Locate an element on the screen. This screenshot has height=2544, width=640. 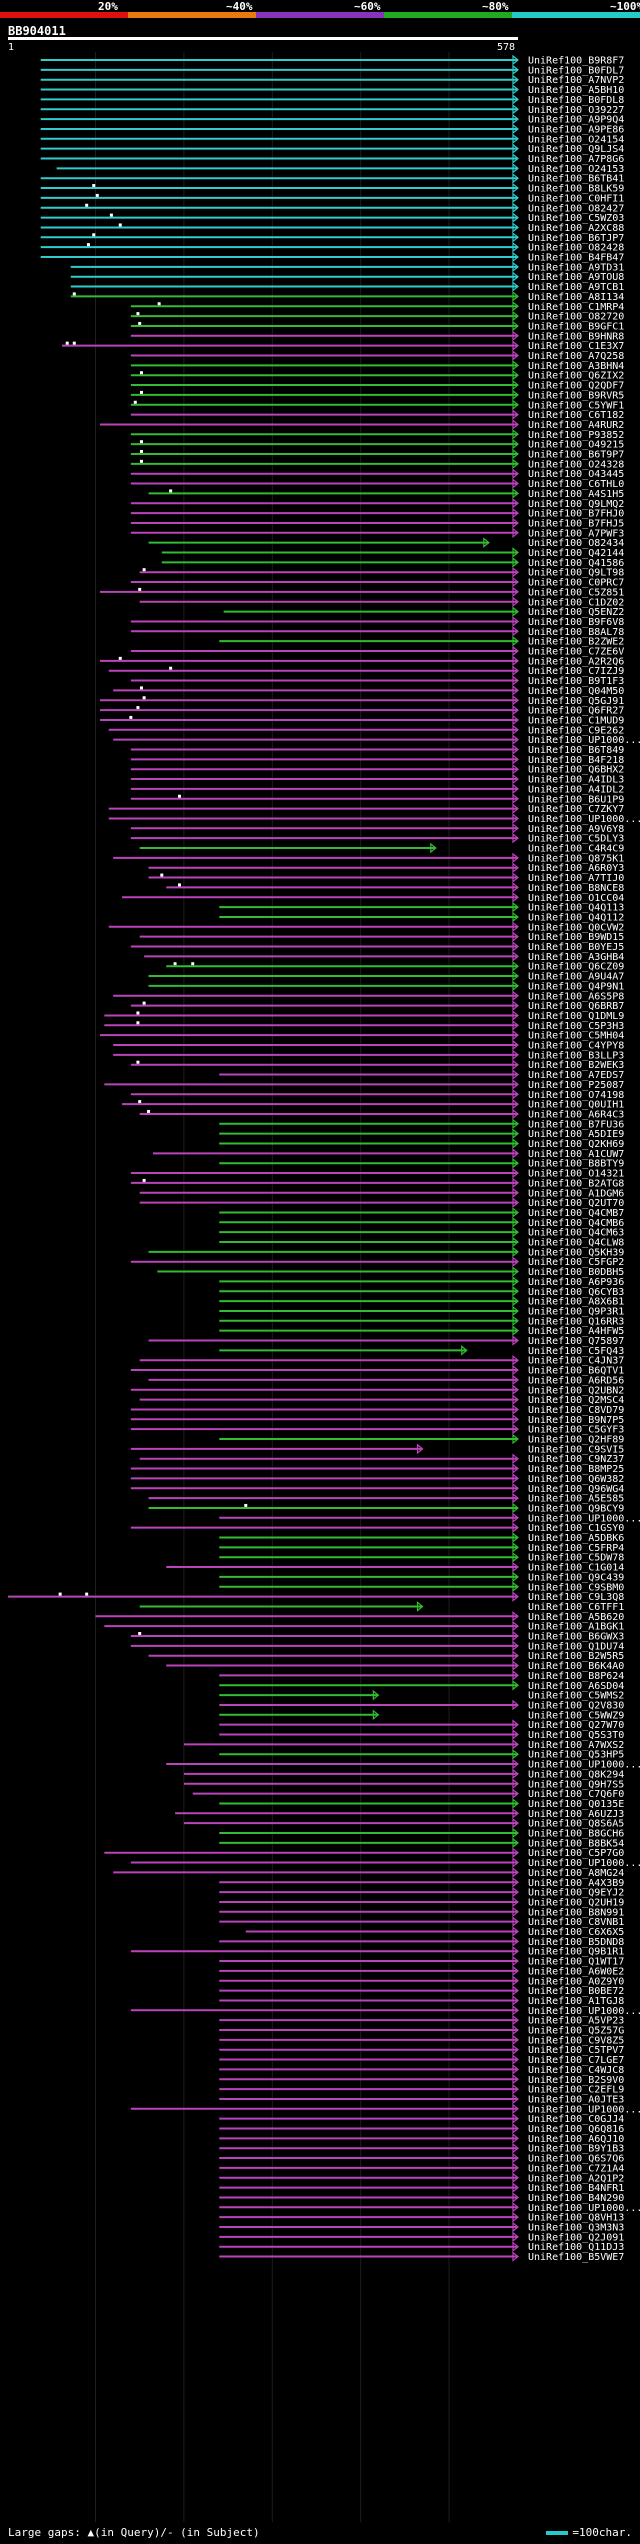
hit-label: UniRef100_B8GCH6 is located at coordinates (576, 1834).